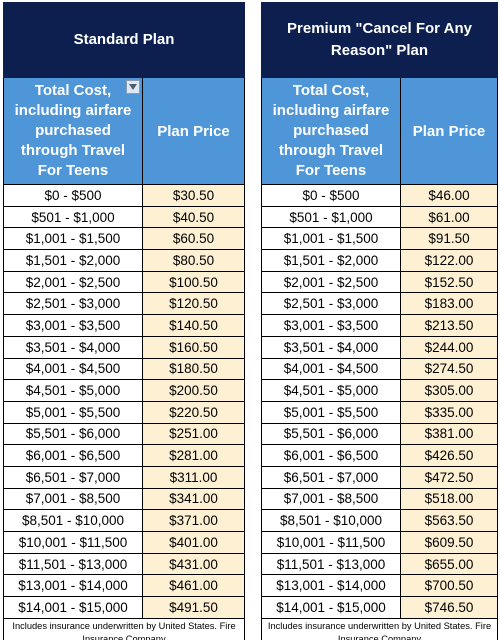  Describe the element at coordinates (331, 390) in the screenshot. I see `cost-range-cell: $4,501 - $5,000` at that location.